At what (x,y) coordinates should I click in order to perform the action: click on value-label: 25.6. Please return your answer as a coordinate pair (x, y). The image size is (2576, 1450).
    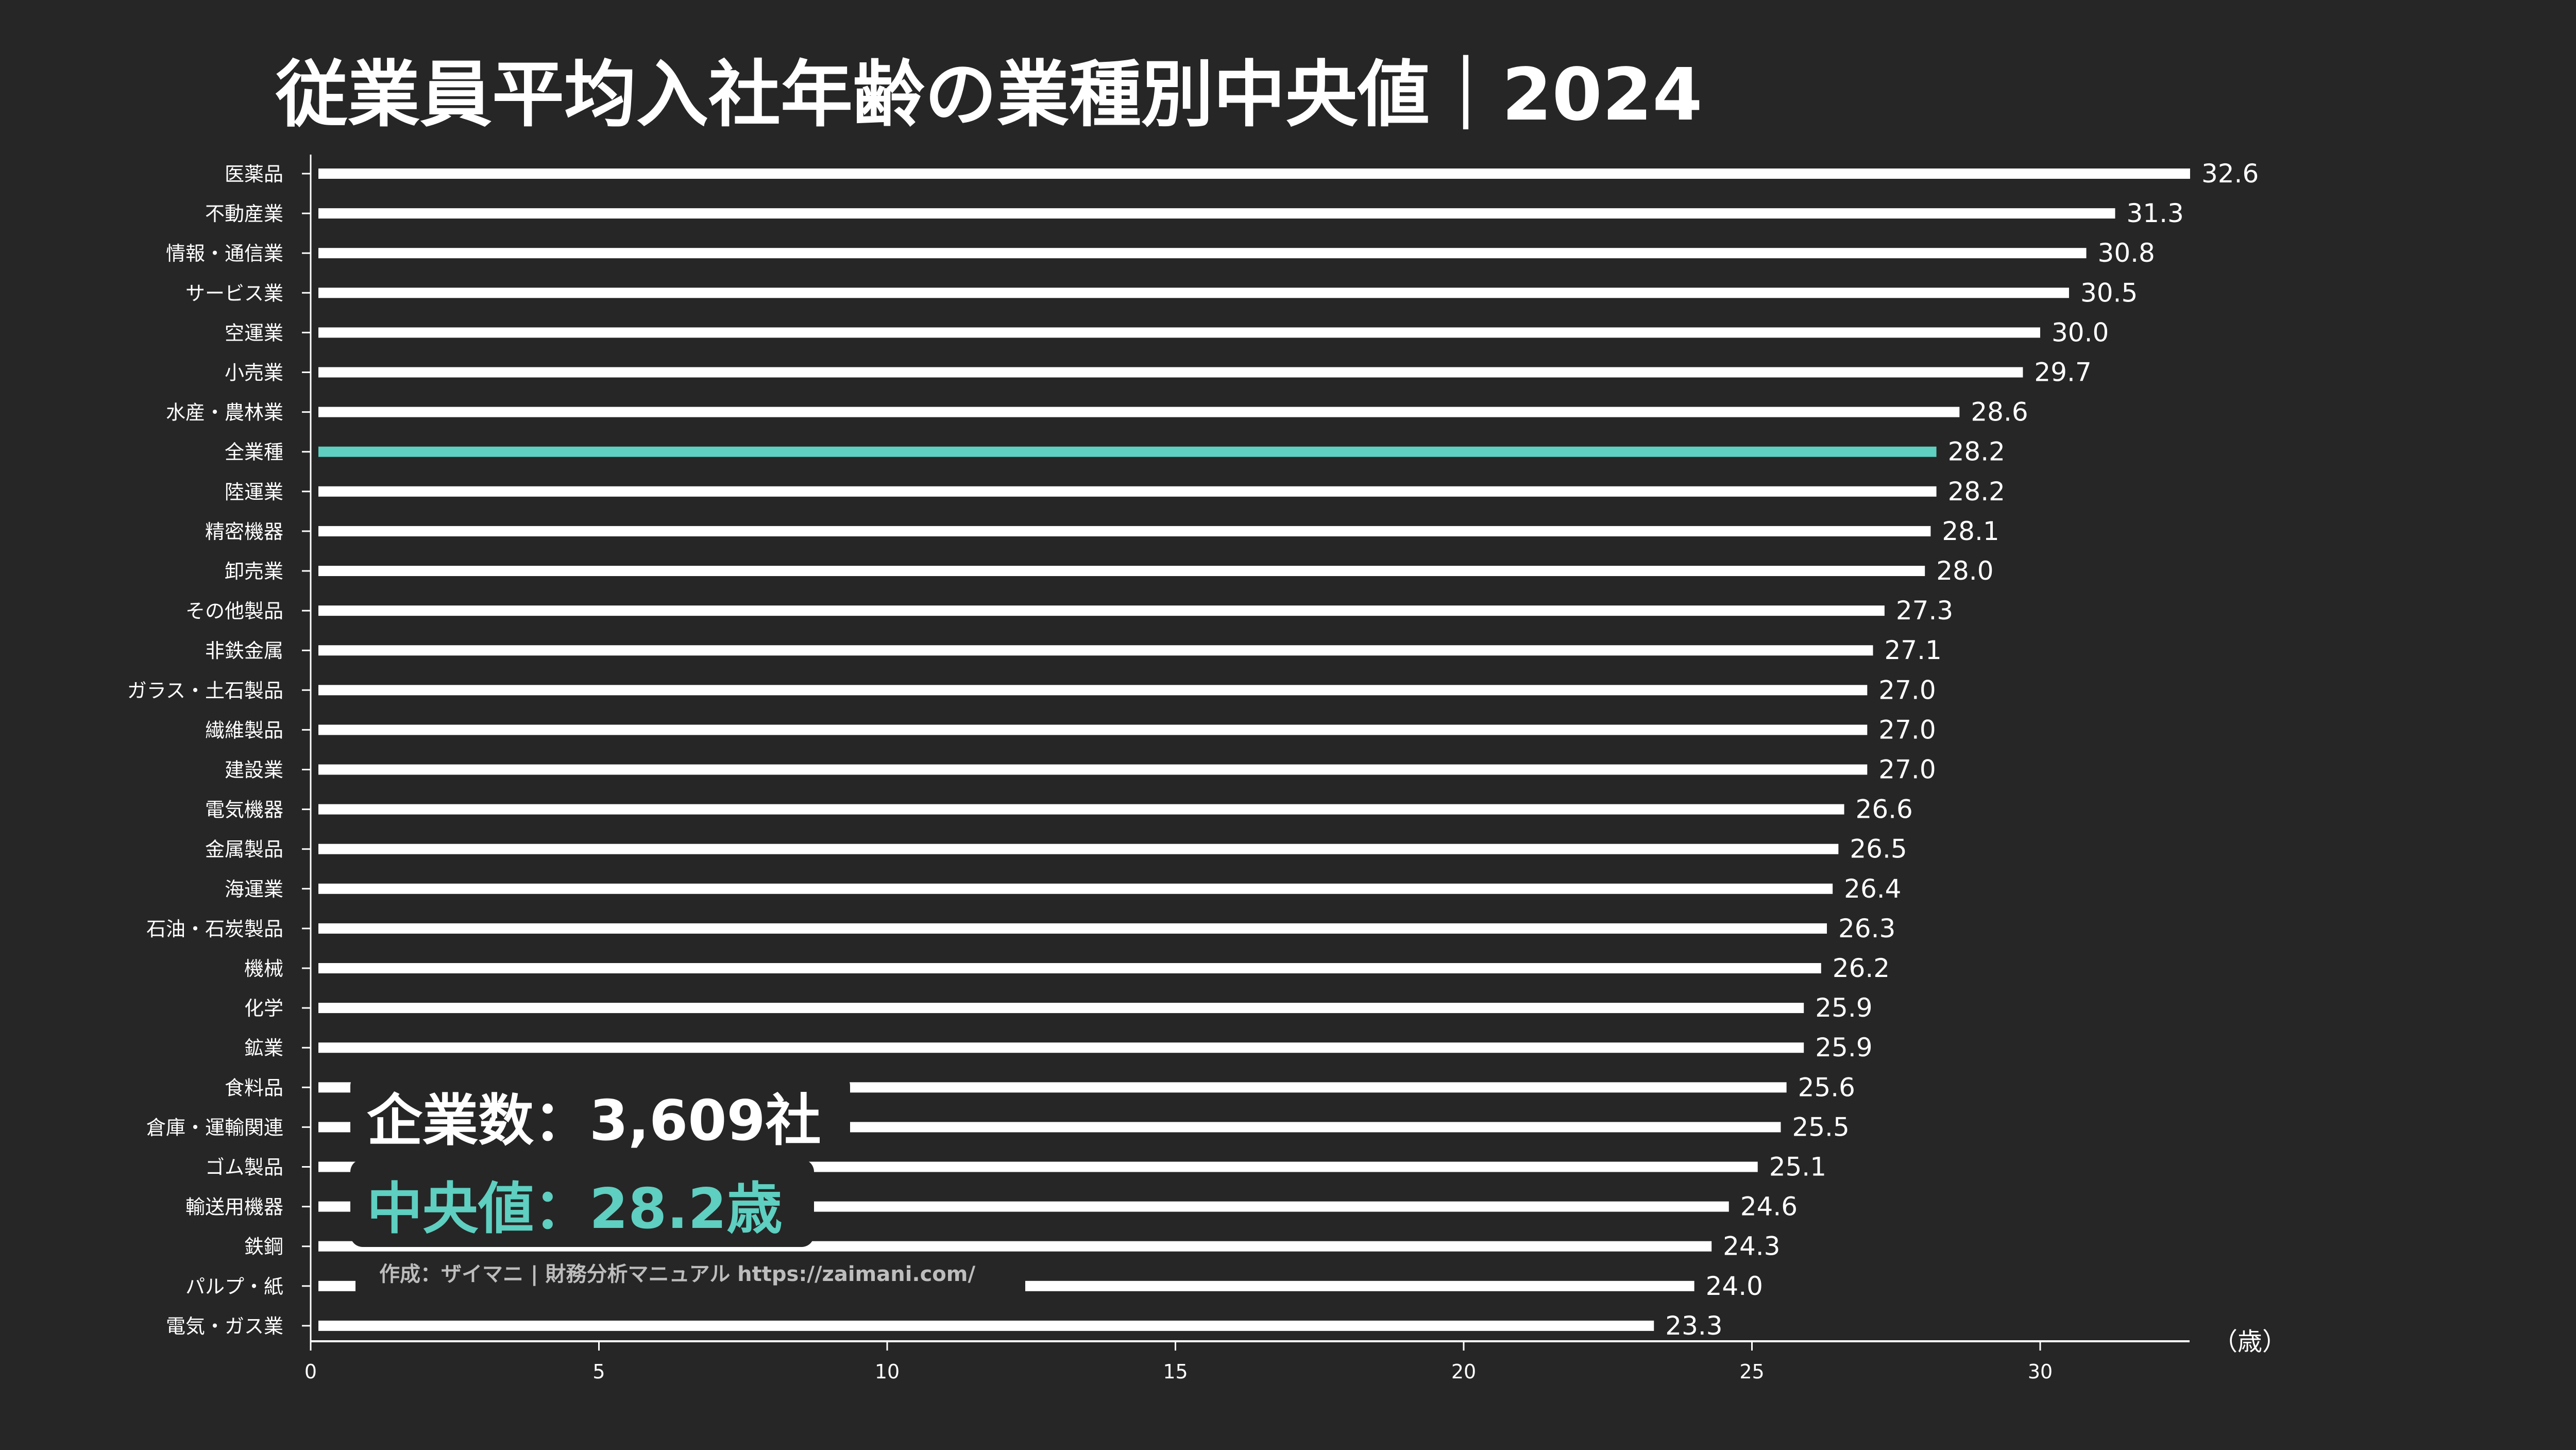
    Looking at the image, I should click on (1826, 1087).